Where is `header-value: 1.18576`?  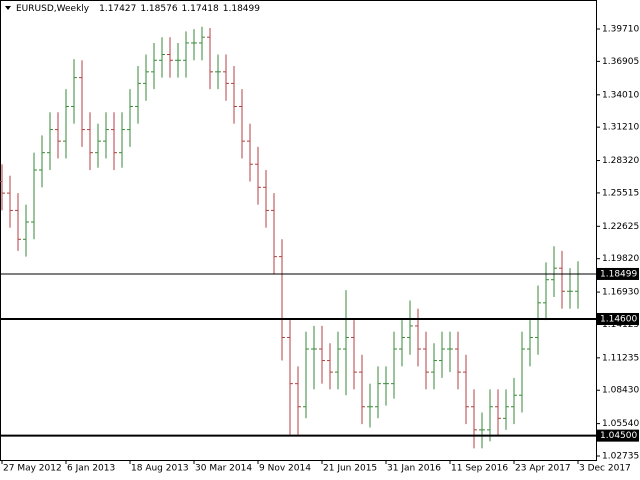
header-value: 1.18576 is located at coordinates (159, 9).